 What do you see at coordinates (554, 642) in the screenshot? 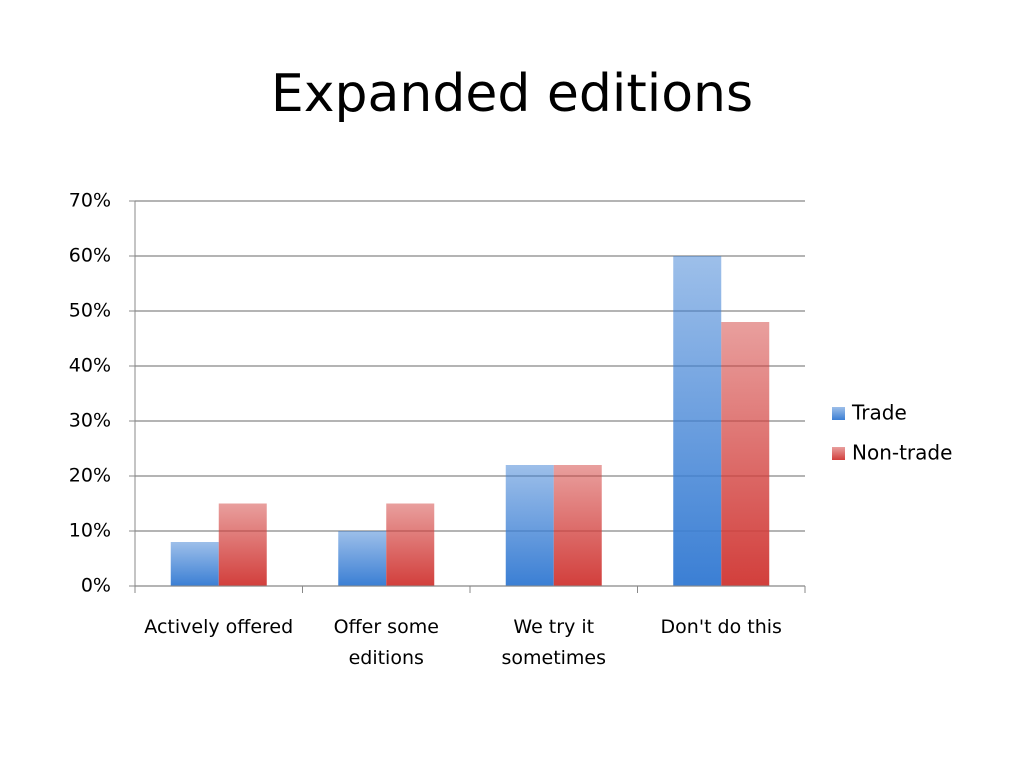
I see `x-tick-label: We try it sometimes` at bounding box center [554, 642].